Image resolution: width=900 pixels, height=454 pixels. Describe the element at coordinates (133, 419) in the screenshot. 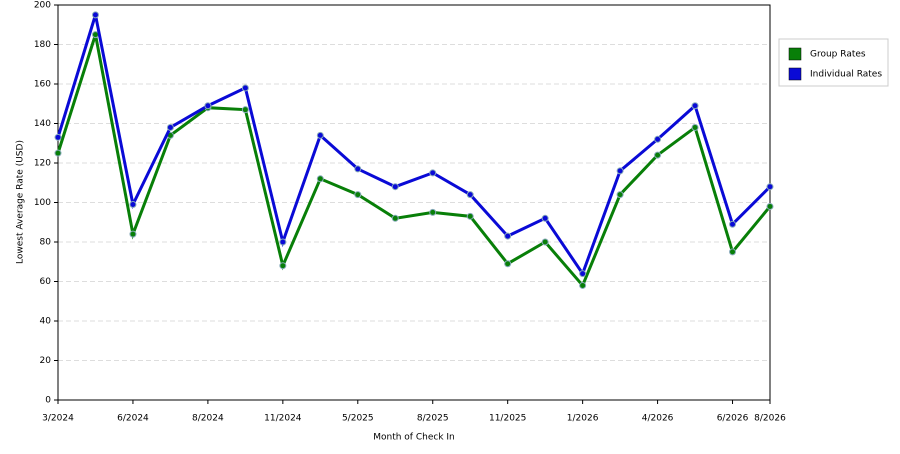

I see `x-tick-label: 6/2024` at that location.